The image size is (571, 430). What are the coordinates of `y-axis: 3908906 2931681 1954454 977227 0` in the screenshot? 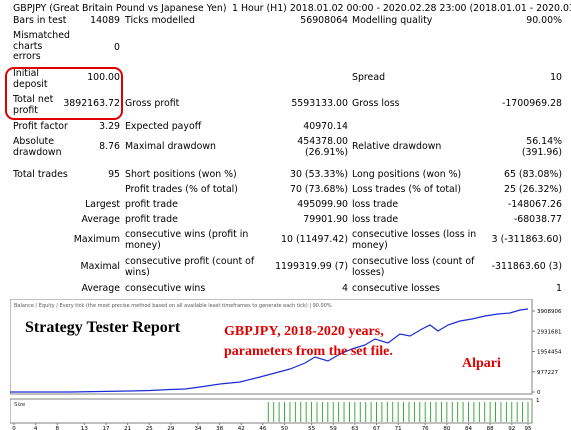 It's located at (547, 352).